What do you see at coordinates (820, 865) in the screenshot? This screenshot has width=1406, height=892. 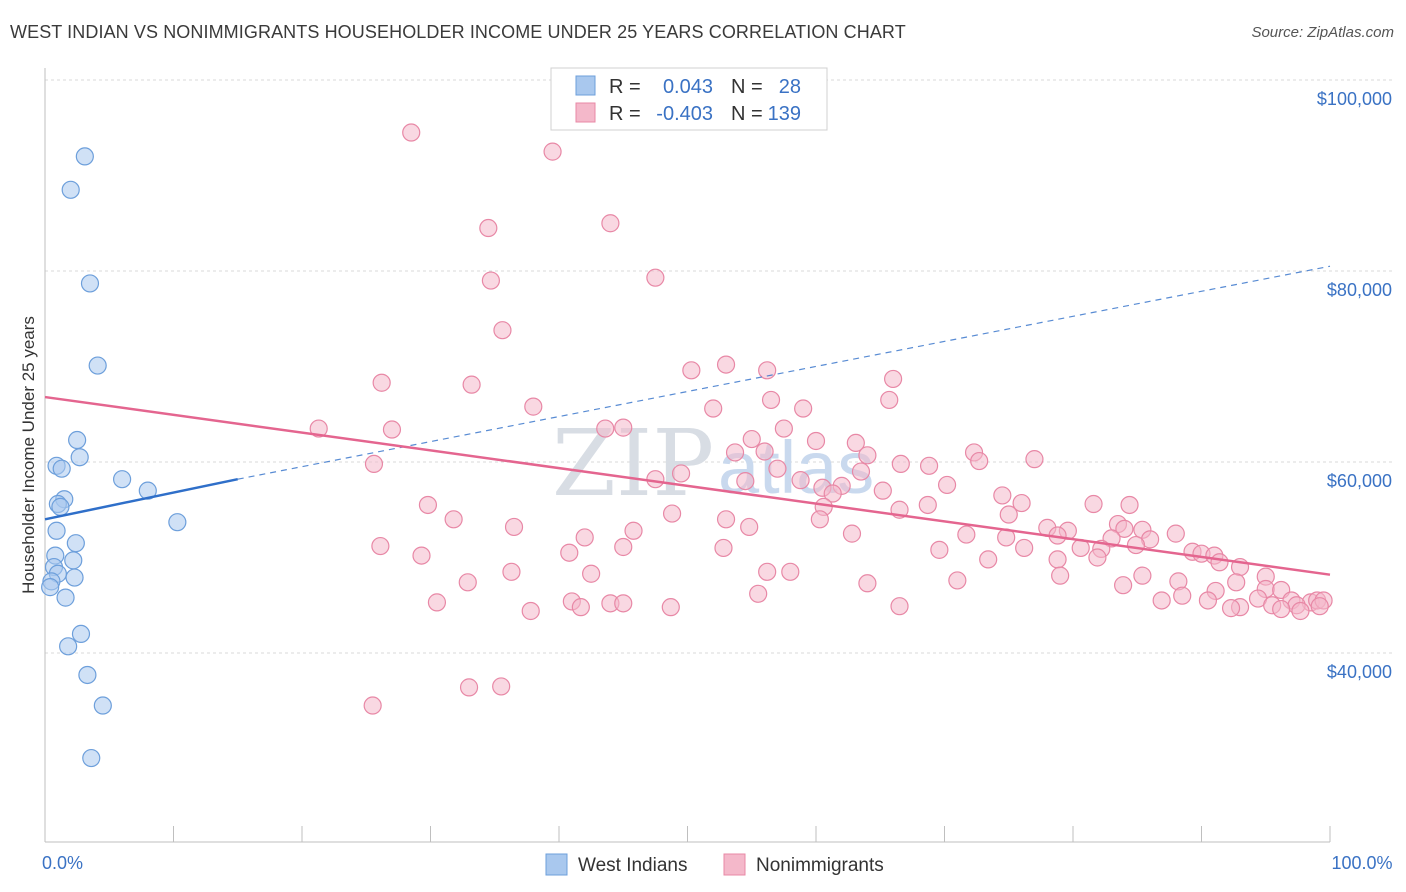 I see `legend-label-nonimmigrants: Nonimmigrants` at bounding box center [820, 865].